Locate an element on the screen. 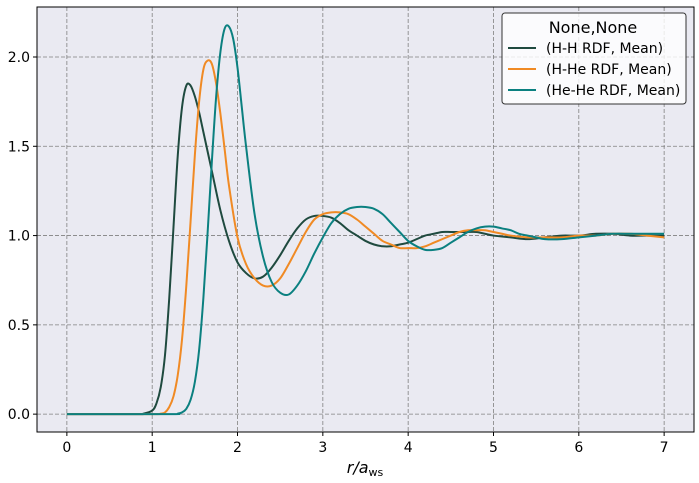 This screenshot has width=699, height=483. legend-label-1: (H-He RDF, Mean) is located at coordinates (609, 70).